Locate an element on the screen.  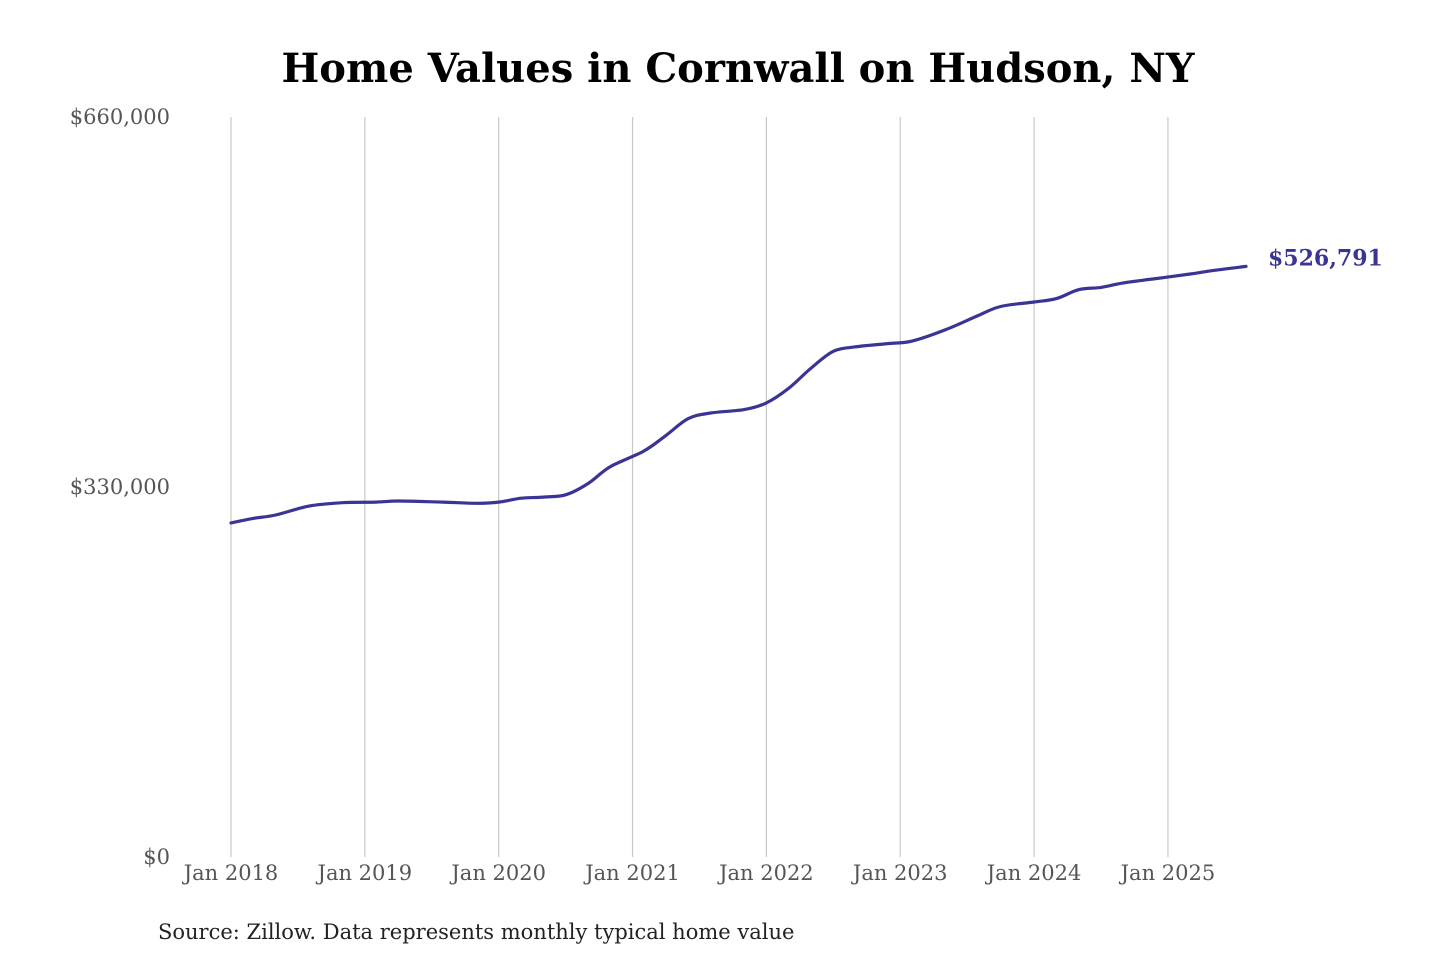
x-tick-label: Jan 2022 is located at coordinates (765, 873).